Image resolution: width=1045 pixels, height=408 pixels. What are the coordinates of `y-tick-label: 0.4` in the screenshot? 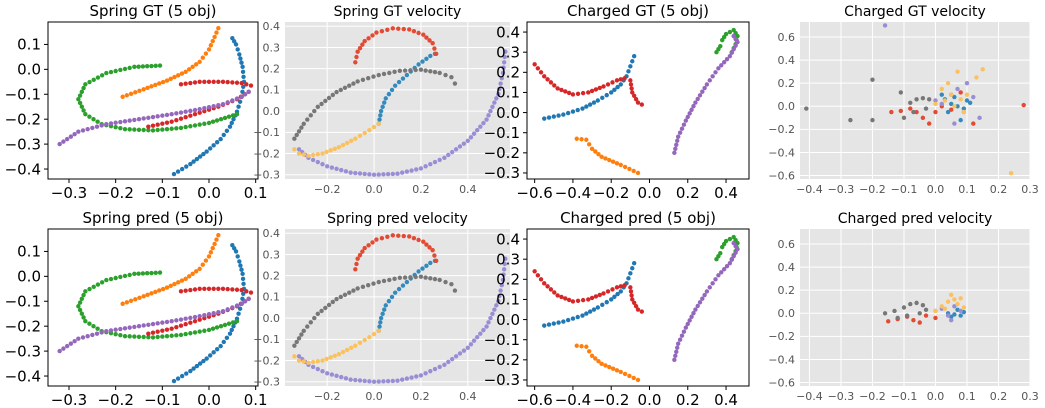 It's located at (272, 26).